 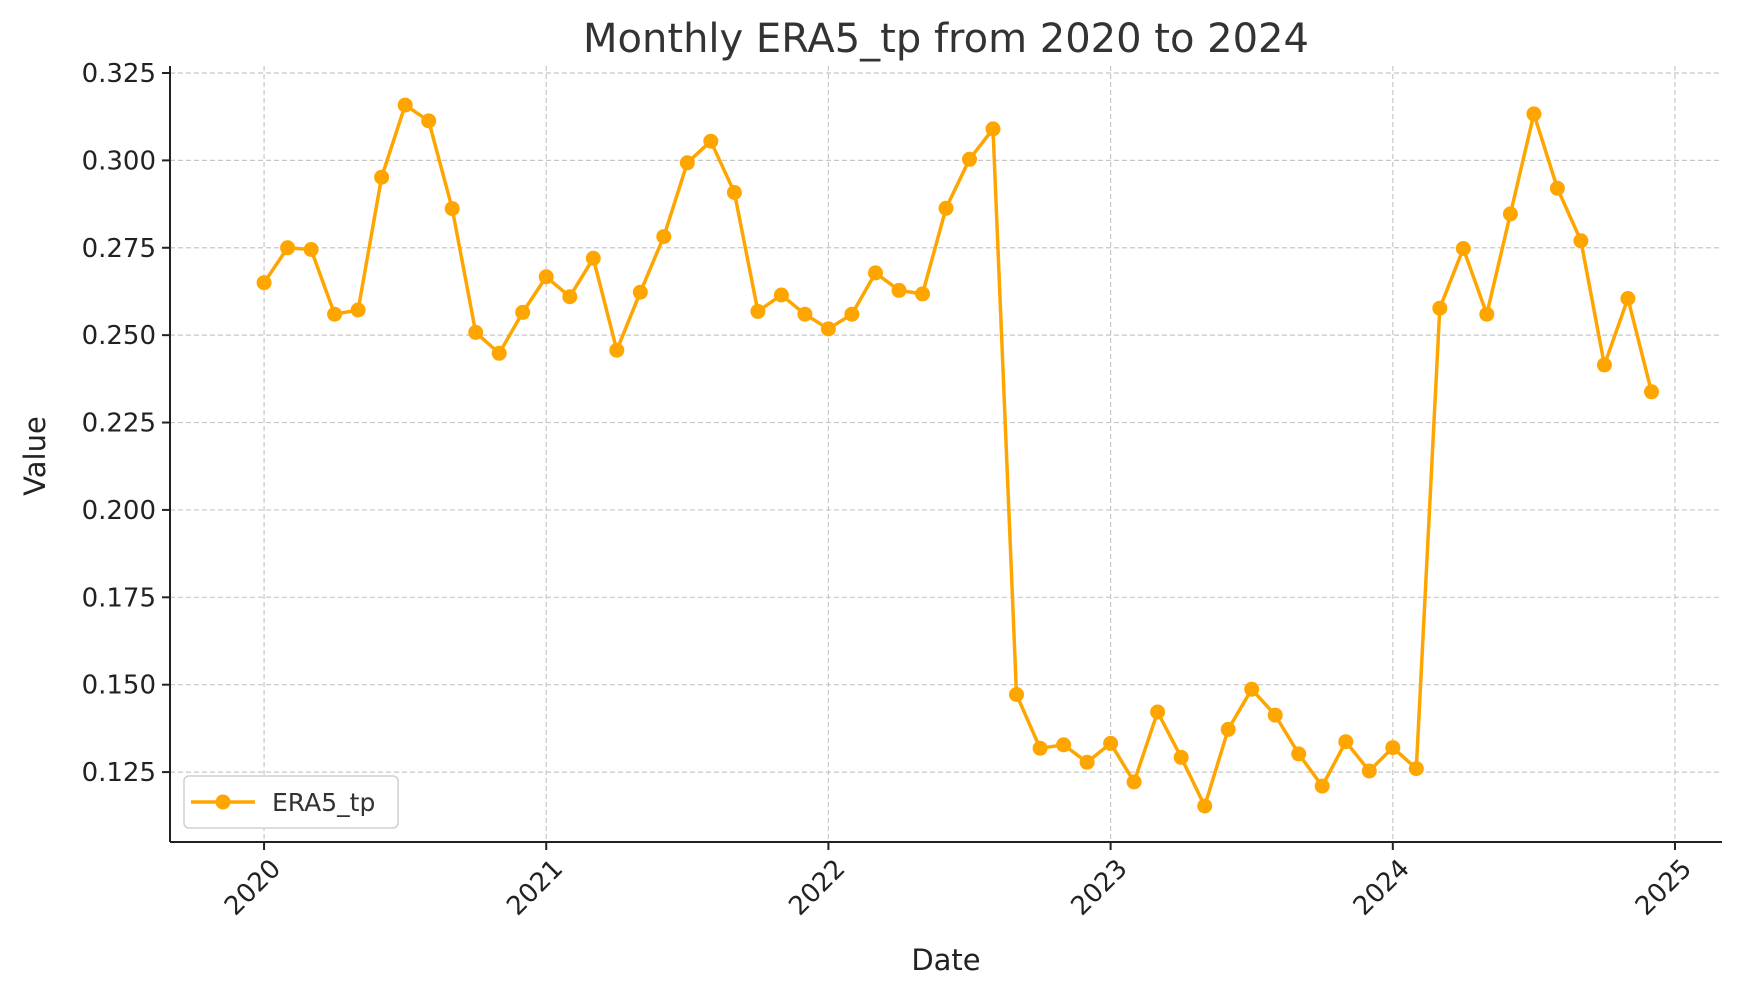 I want to click on x-tick-label: 2025, so click(x=1664, y=888).